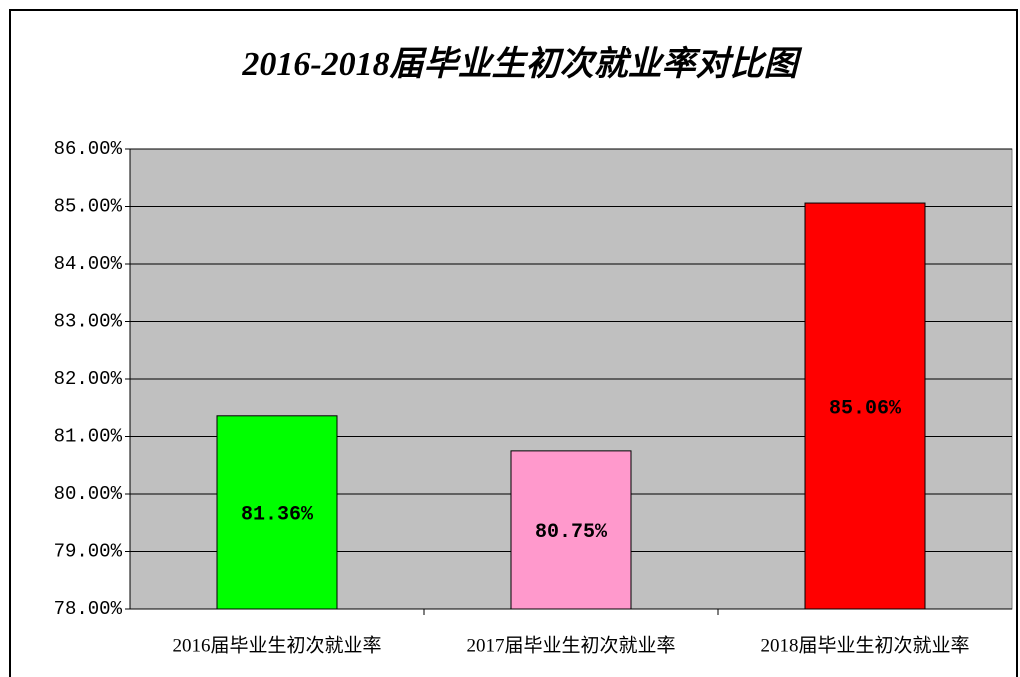 This screenshot has height=677, width=1020. Describe the element at coordinates (276, 645) in the screenshot. I see `x-tick-label: 2016届毕业生初次就业率` at that location.